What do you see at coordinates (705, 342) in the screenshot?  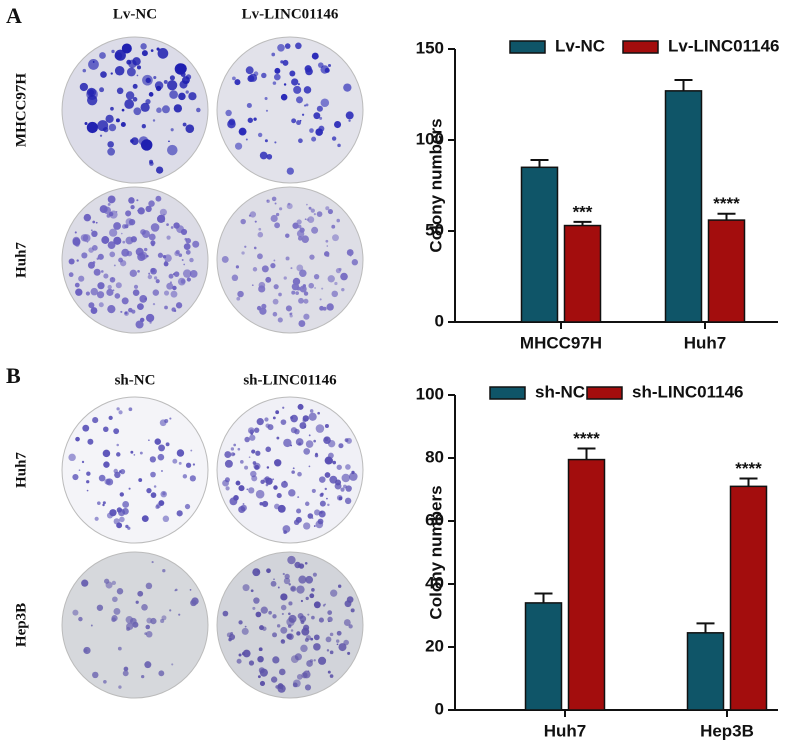 I see `x-tick-label: Huh7` at bounding box center [705, 342].